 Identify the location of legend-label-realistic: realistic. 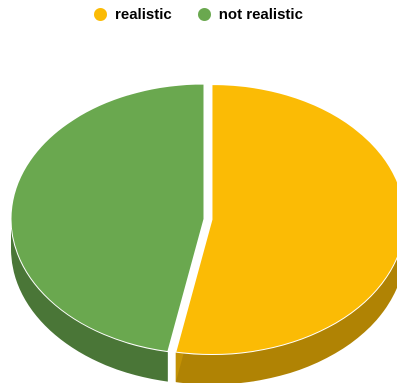
(143, 14).